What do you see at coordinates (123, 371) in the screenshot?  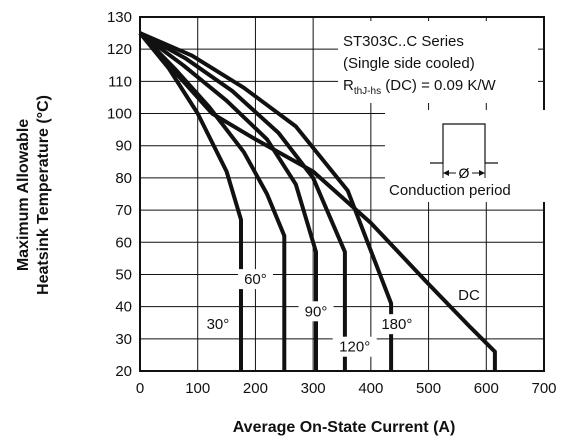 I see `y-tick-label: 20` at bounding box center [123, 371].